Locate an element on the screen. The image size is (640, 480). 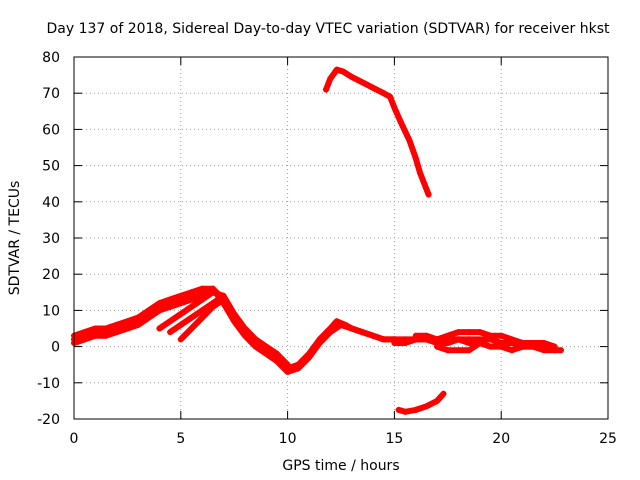
y-tick-label: -20 is located at coordinates (48, 420).